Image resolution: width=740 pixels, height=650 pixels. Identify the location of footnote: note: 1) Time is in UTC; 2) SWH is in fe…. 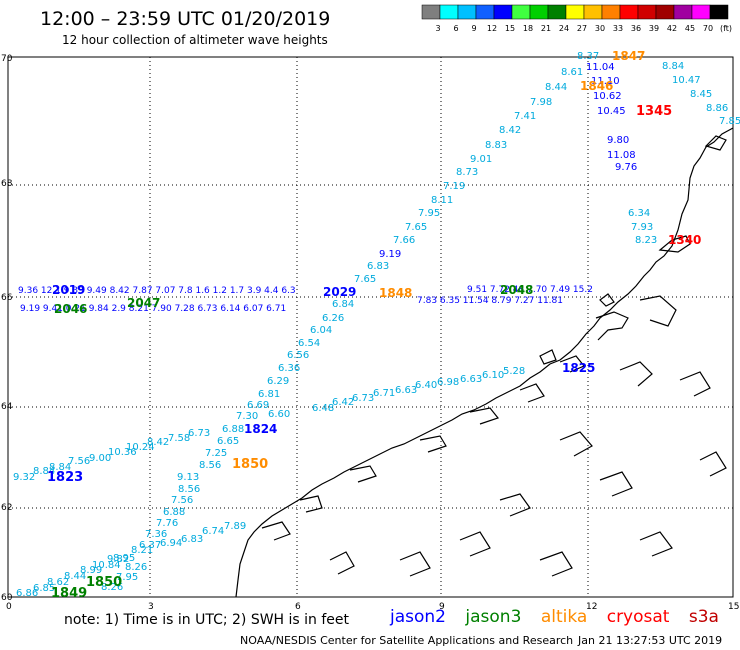
(207, 620).